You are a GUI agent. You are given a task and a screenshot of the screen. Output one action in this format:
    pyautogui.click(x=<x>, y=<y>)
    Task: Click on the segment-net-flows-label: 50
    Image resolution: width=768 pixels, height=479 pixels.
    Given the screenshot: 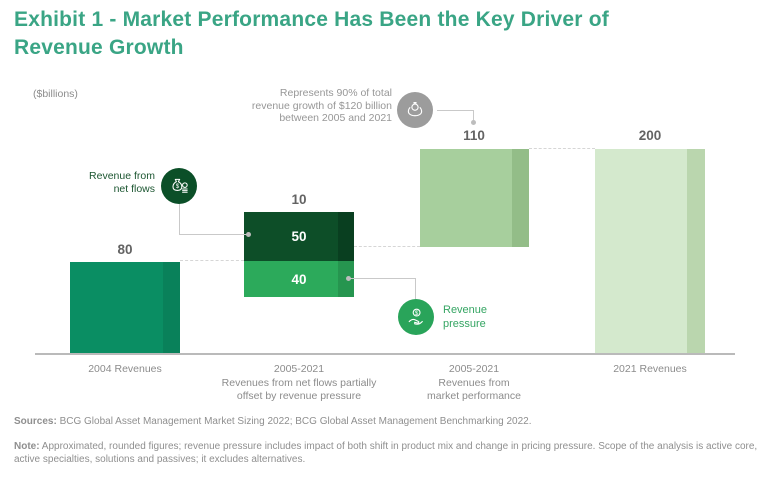 What is the action you would take?
    pyautogui.click(x=299, y=236)
    